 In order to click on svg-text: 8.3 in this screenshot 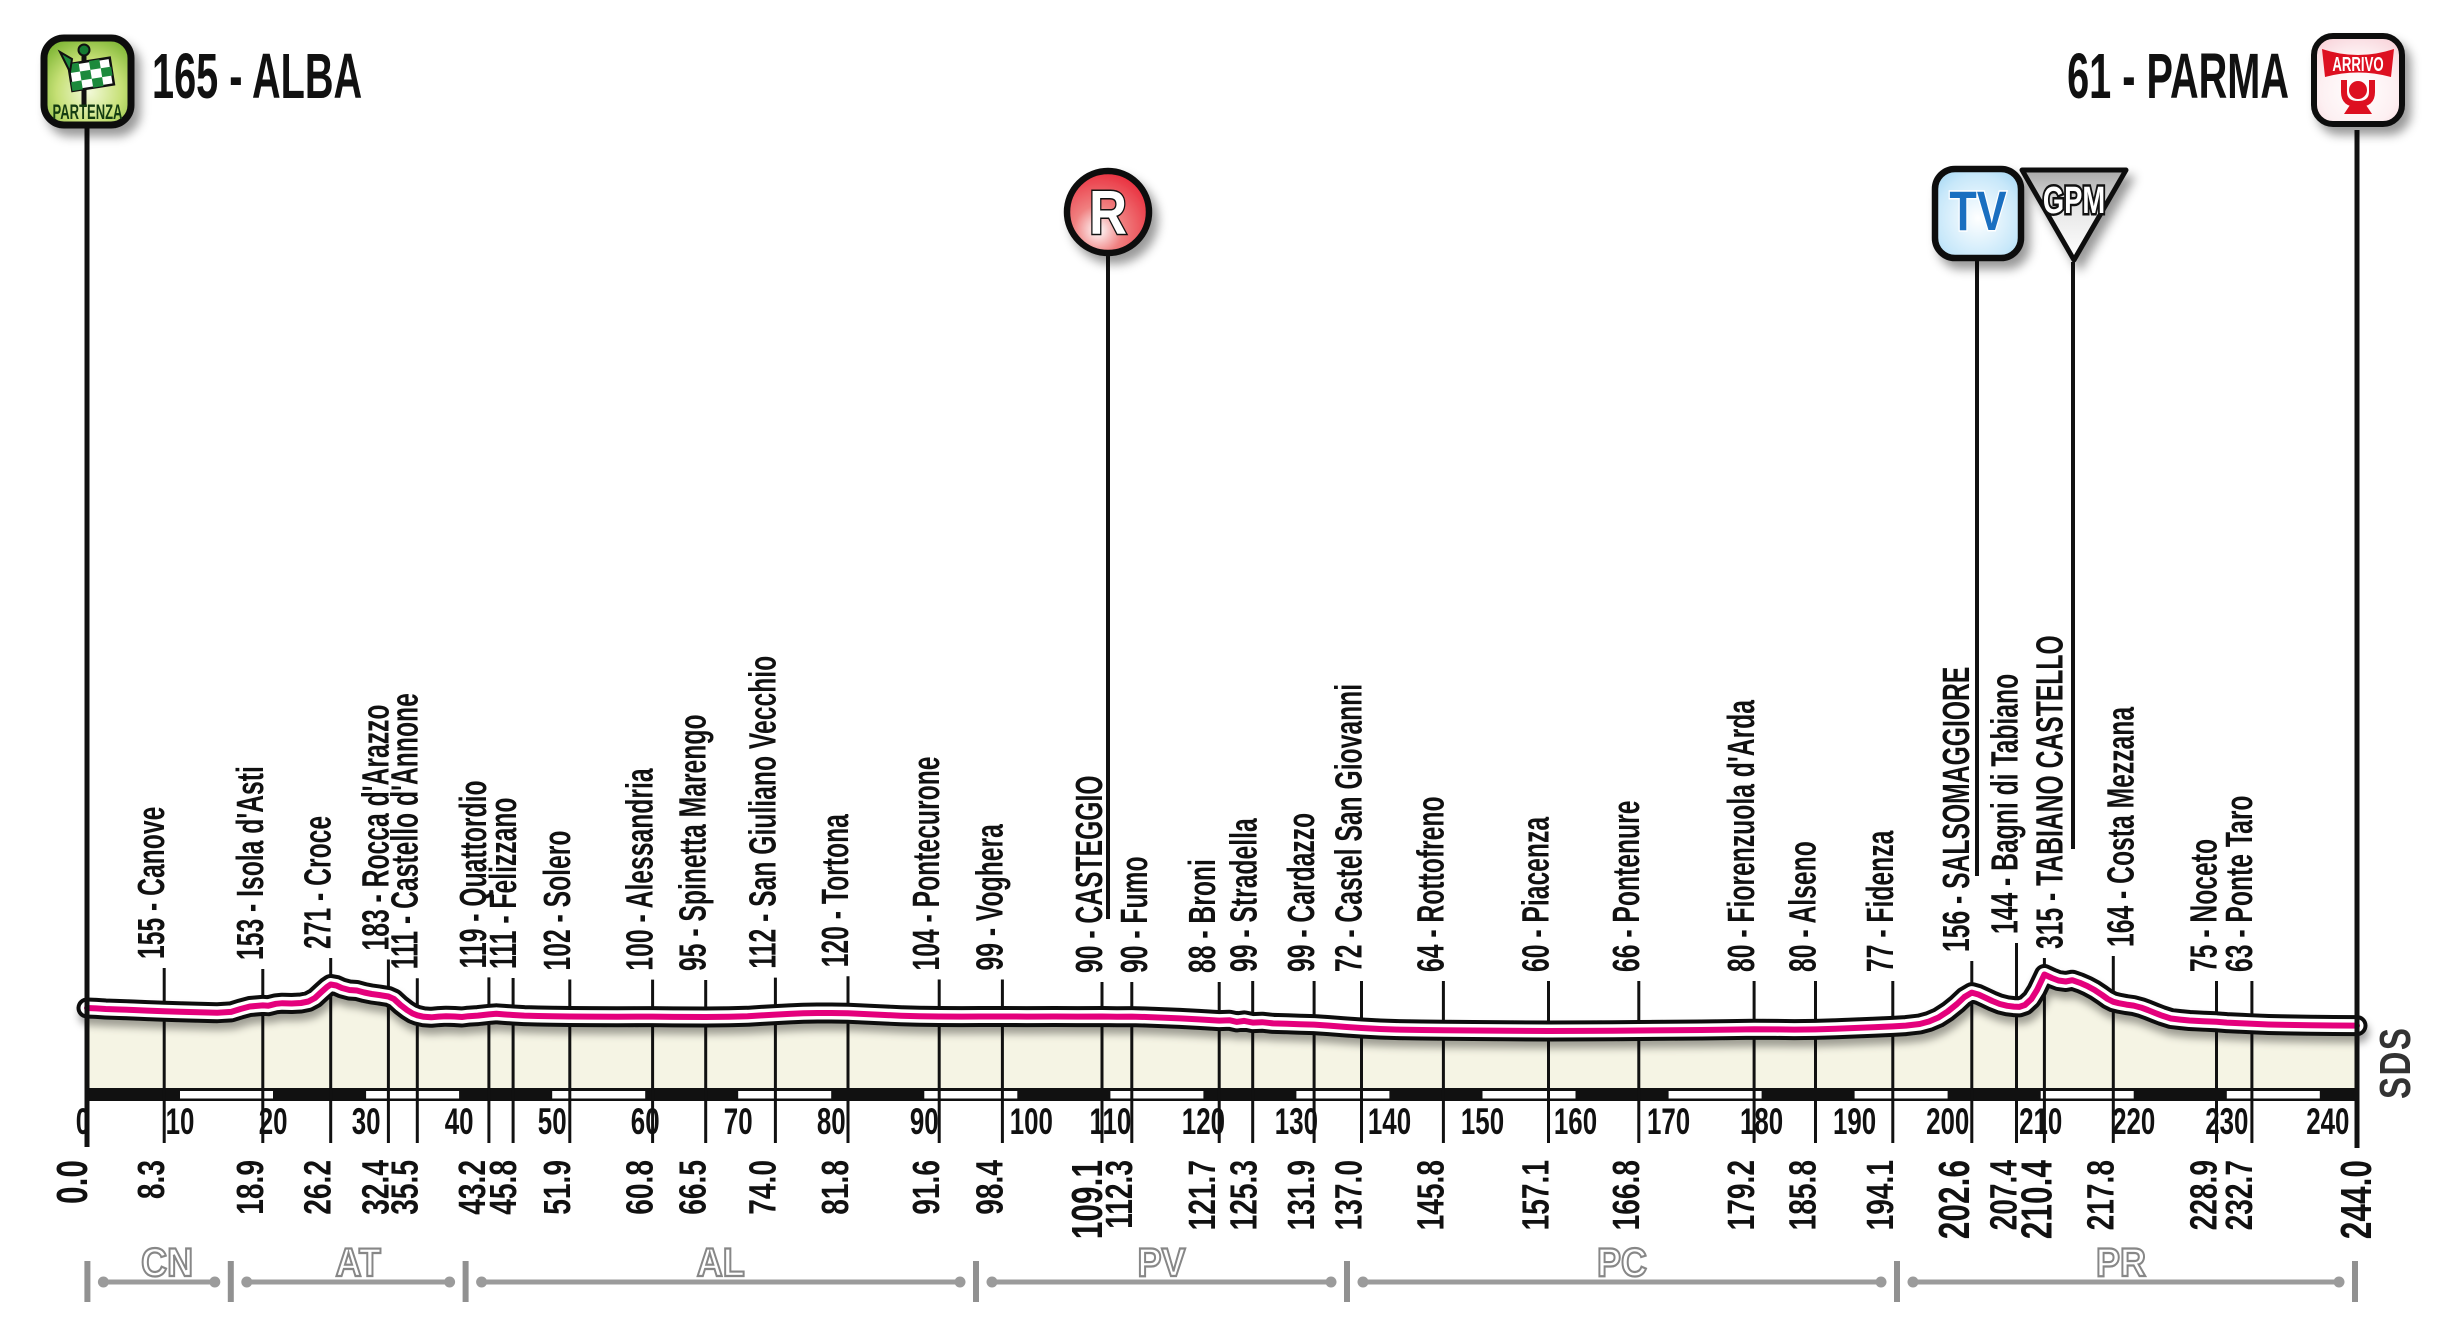, I will do `click(152, 1179)`.